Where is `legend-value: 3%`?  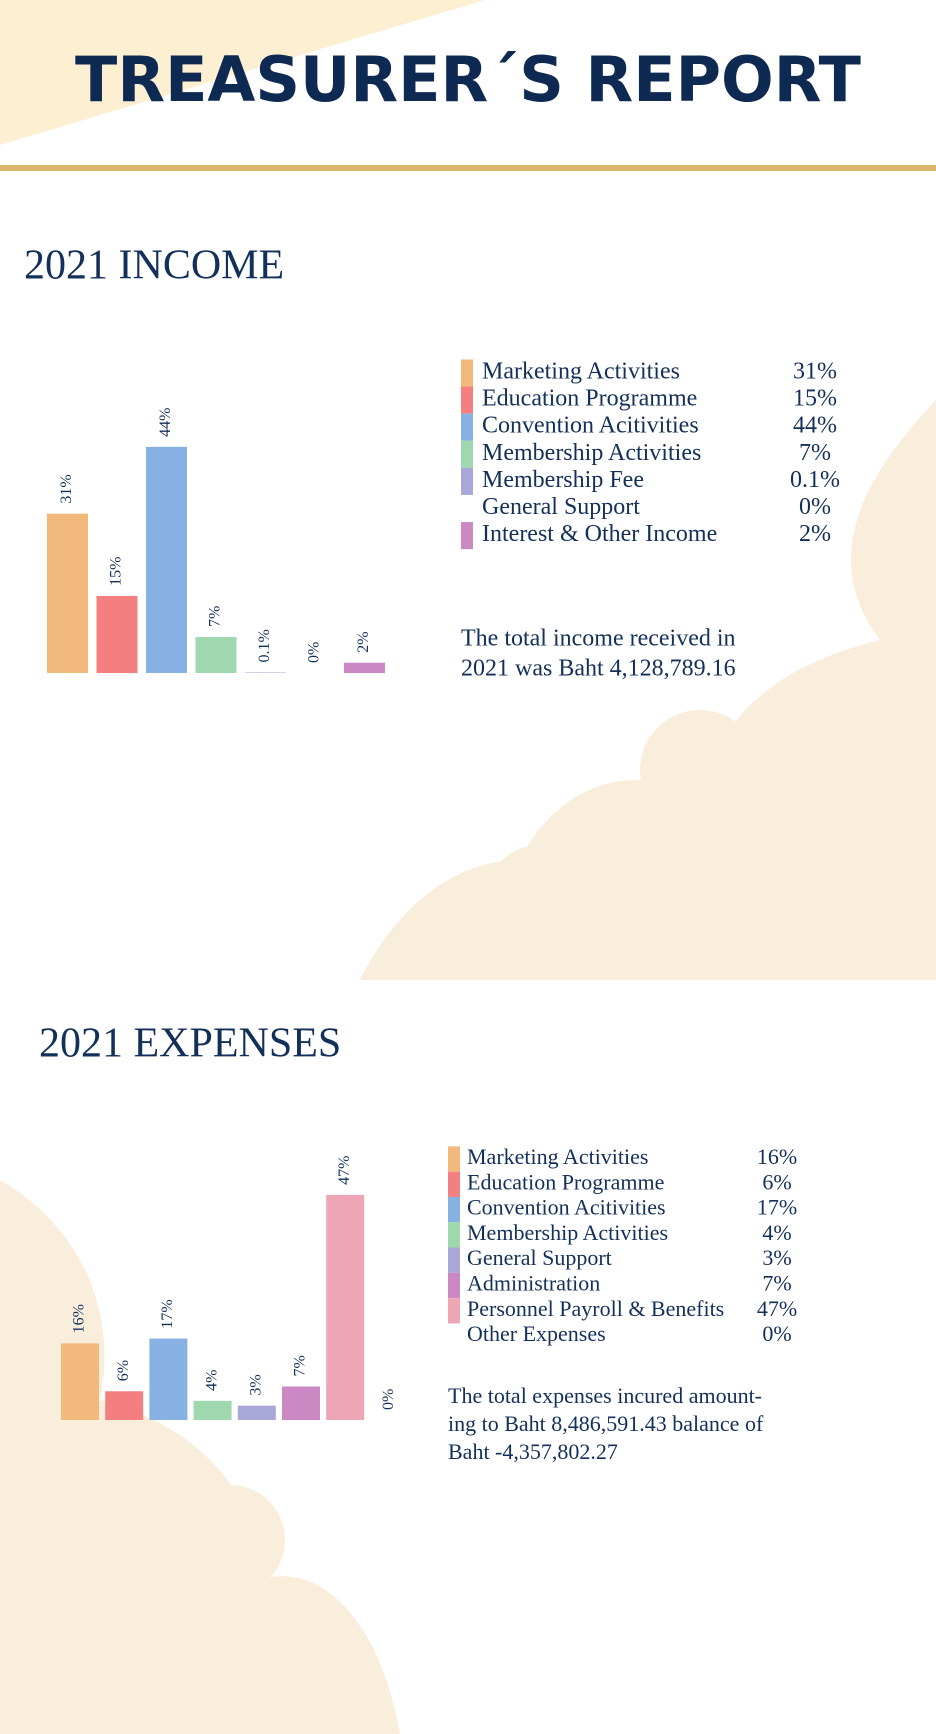 legend-value: 3% is located at coordinates (776, 1257).